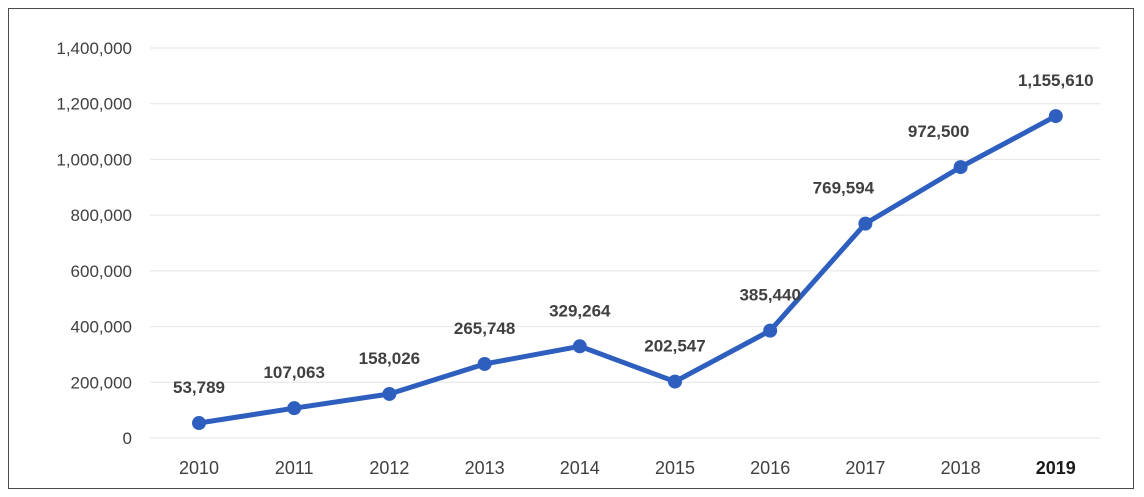 The image size is (1144, 497). I want to click on x-tick-label: 2011, so click(294, 468).